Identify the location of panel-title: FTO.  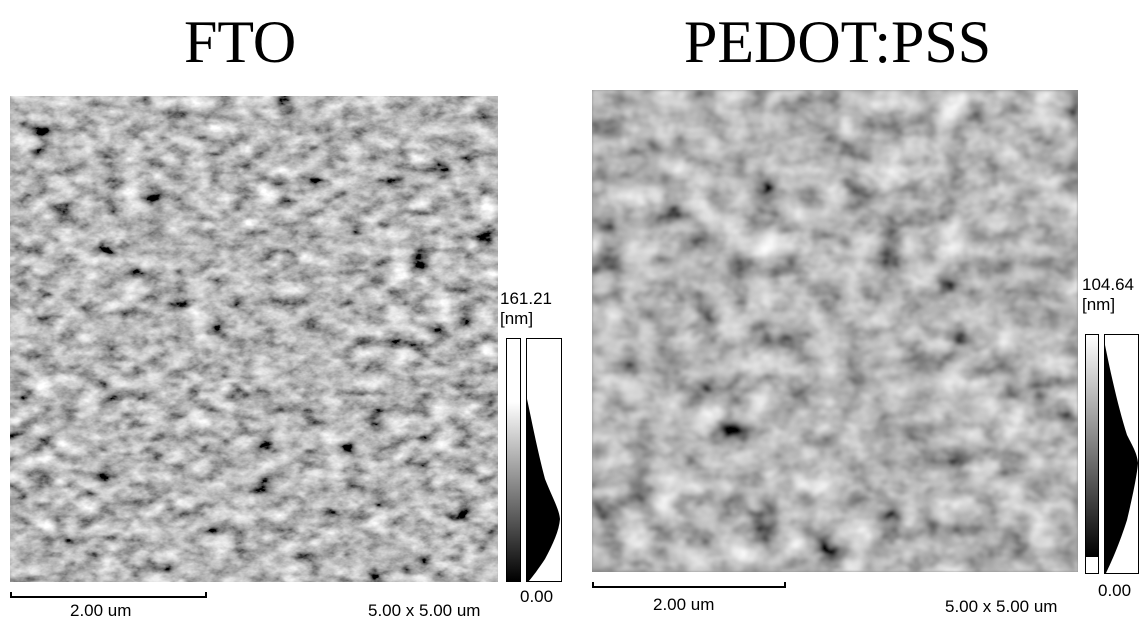
(240, 42).